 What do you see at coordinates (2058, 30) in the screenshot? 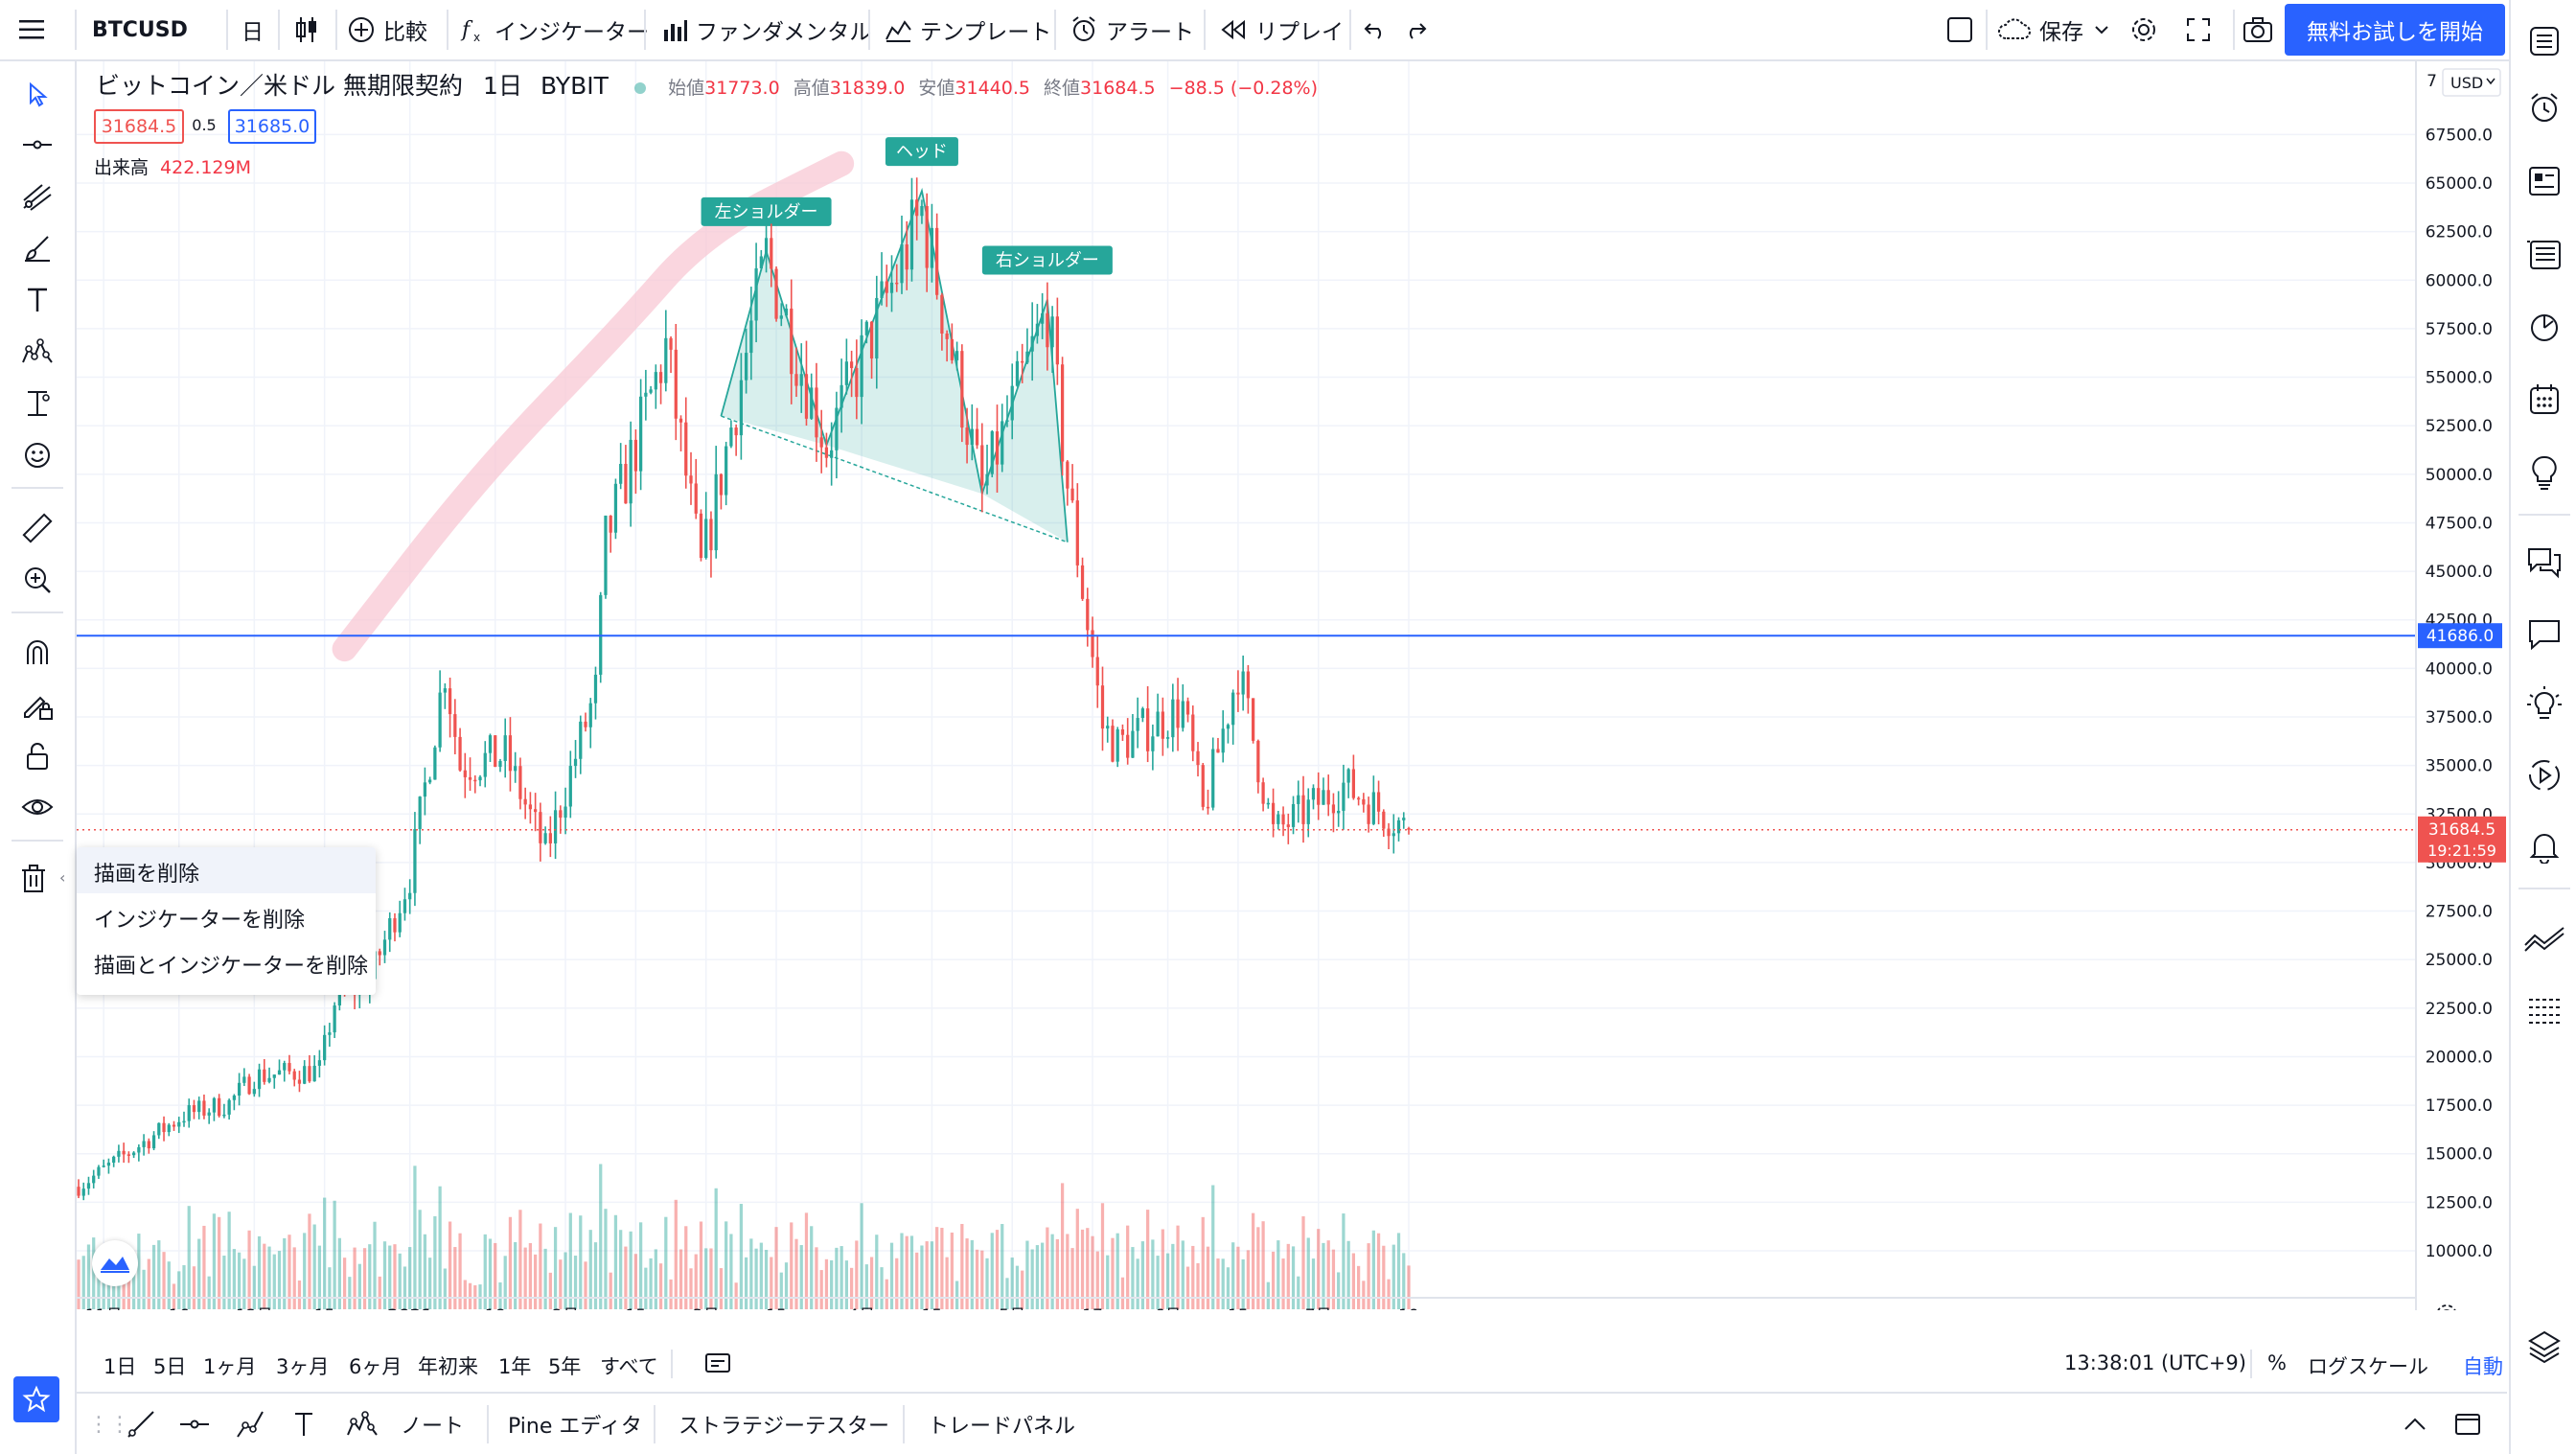
I see `save-button: 保存` at bounding box center [2058, 30].